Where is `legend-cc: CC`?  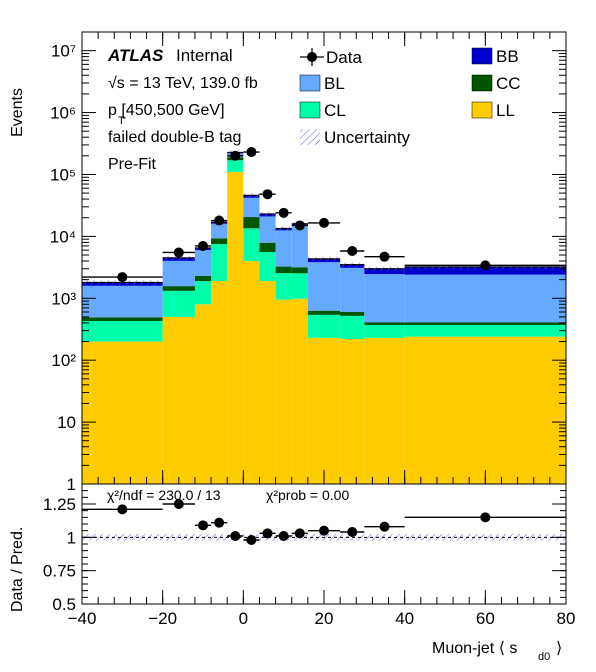 legend-cc: CC is located at coordinates (496, 83).